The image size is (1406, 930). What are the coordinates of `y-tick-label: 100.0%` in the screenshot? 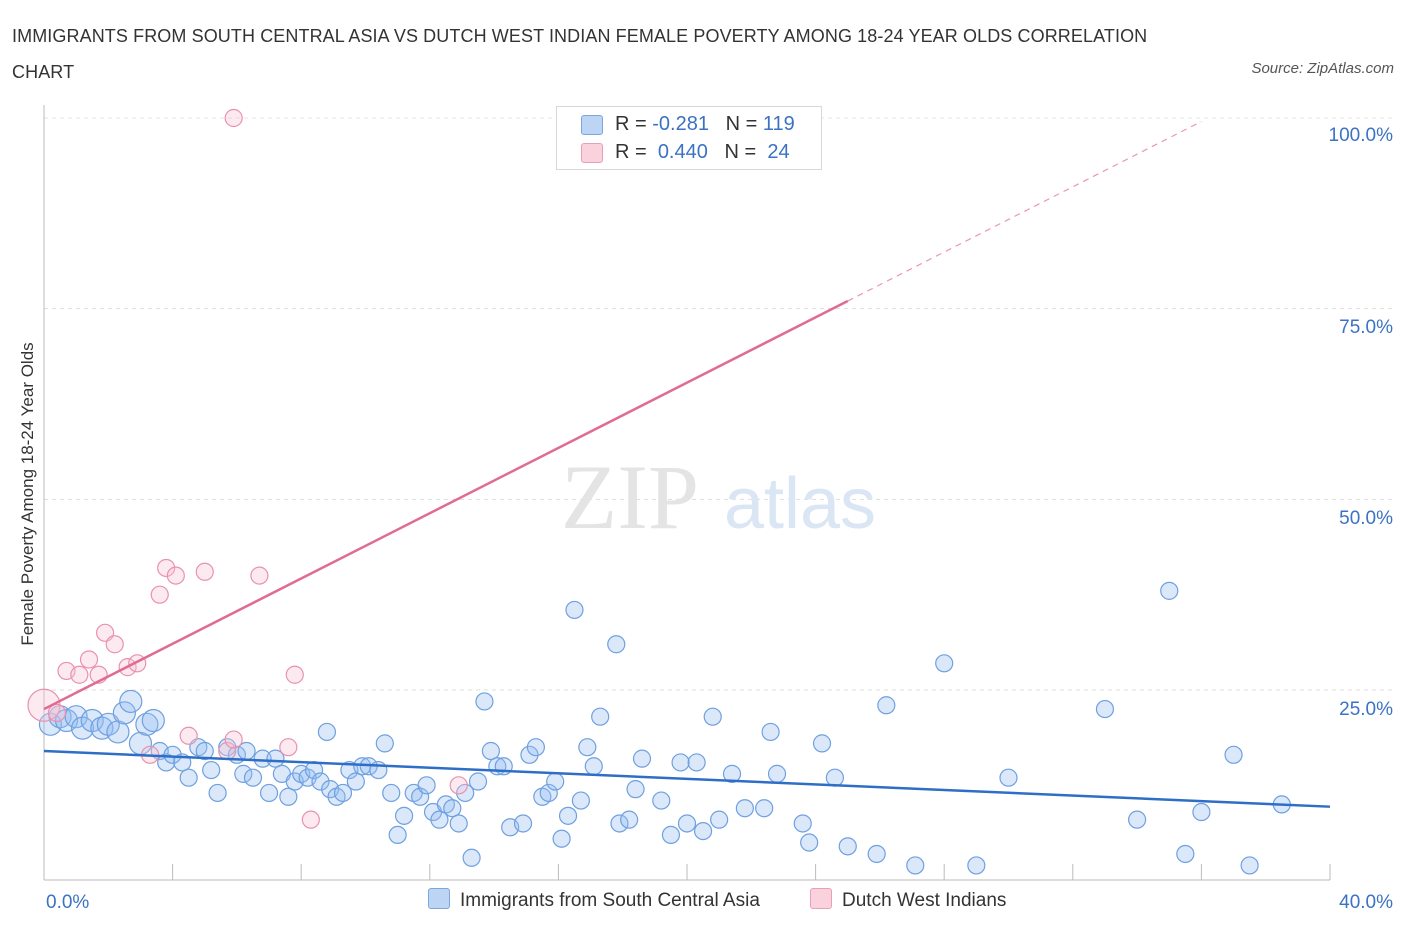 It's located at (1361, 135).